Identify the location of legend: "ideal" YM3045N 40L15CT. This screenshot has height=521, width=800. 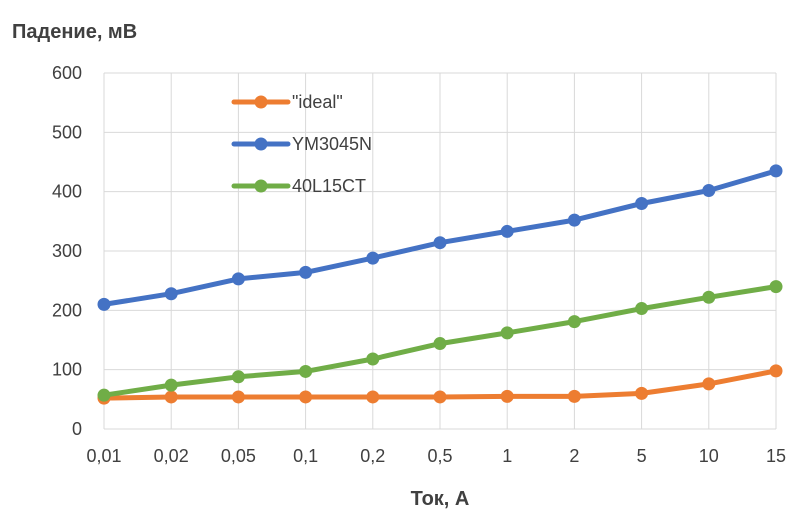
(301, 144).